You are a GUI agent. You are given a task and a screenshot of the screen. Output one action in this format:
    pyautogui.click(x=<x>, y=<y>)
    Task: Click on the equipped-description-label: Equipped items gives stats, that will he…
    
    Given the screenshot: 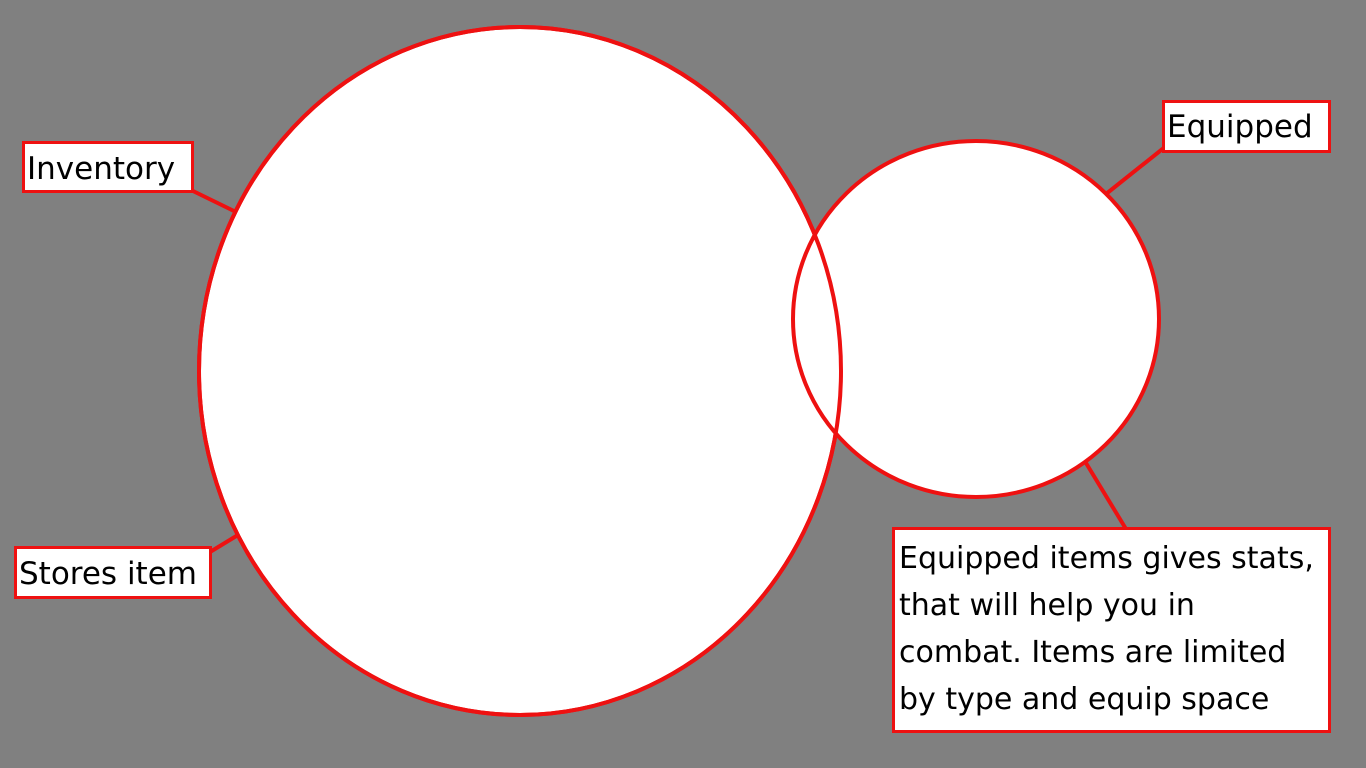 What is the action you would take?
    pyautogui.click(x=1111, y=630)
    